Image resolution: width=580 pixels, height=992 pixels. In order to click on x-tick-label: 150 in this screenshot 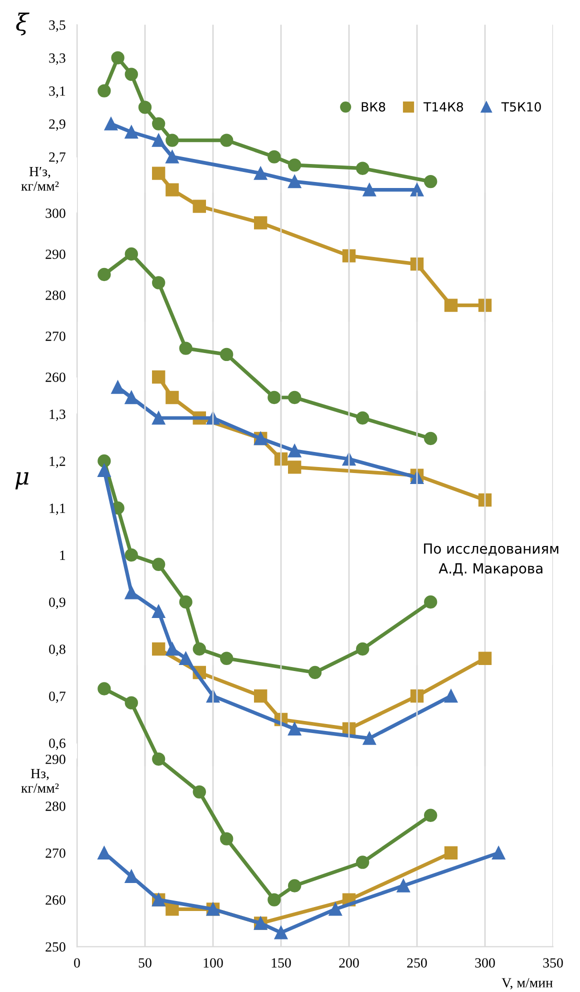, I will do `click(281, 963)`.